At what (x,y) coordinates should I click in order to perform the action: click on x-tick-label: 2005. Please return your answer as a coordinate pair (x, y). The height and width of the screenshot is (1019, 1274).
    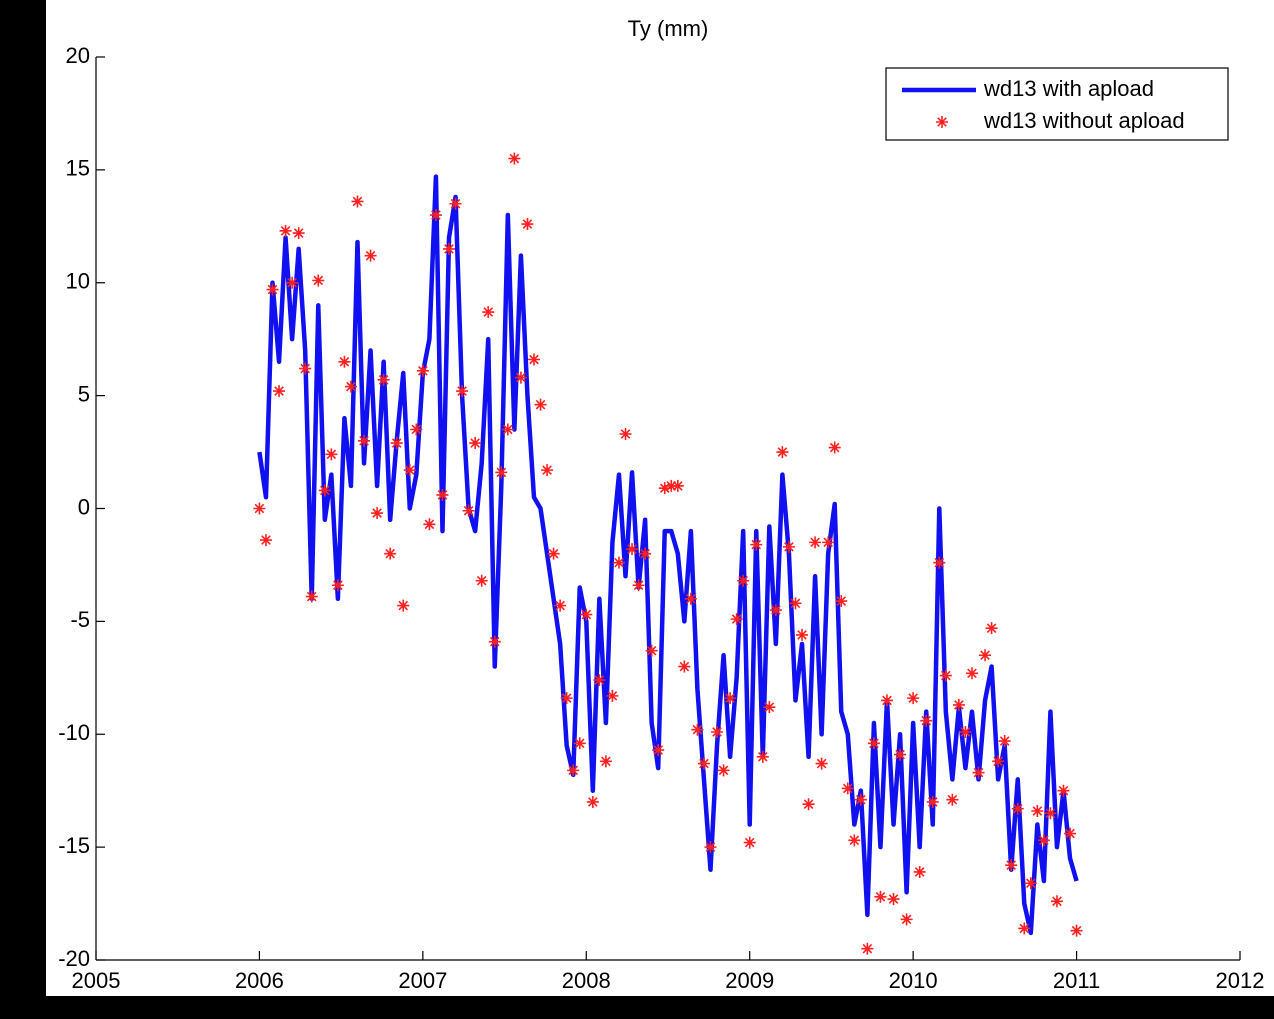
    Looking at the image, I should click on (96, 980).